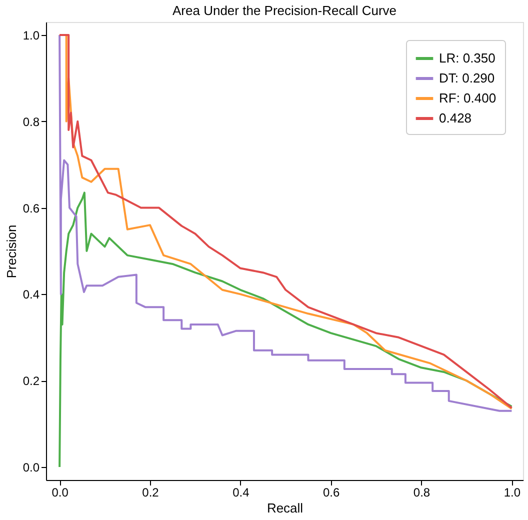 The image size is (528, 520). I want to click on legend-label: 0.428, so click(455, 118).